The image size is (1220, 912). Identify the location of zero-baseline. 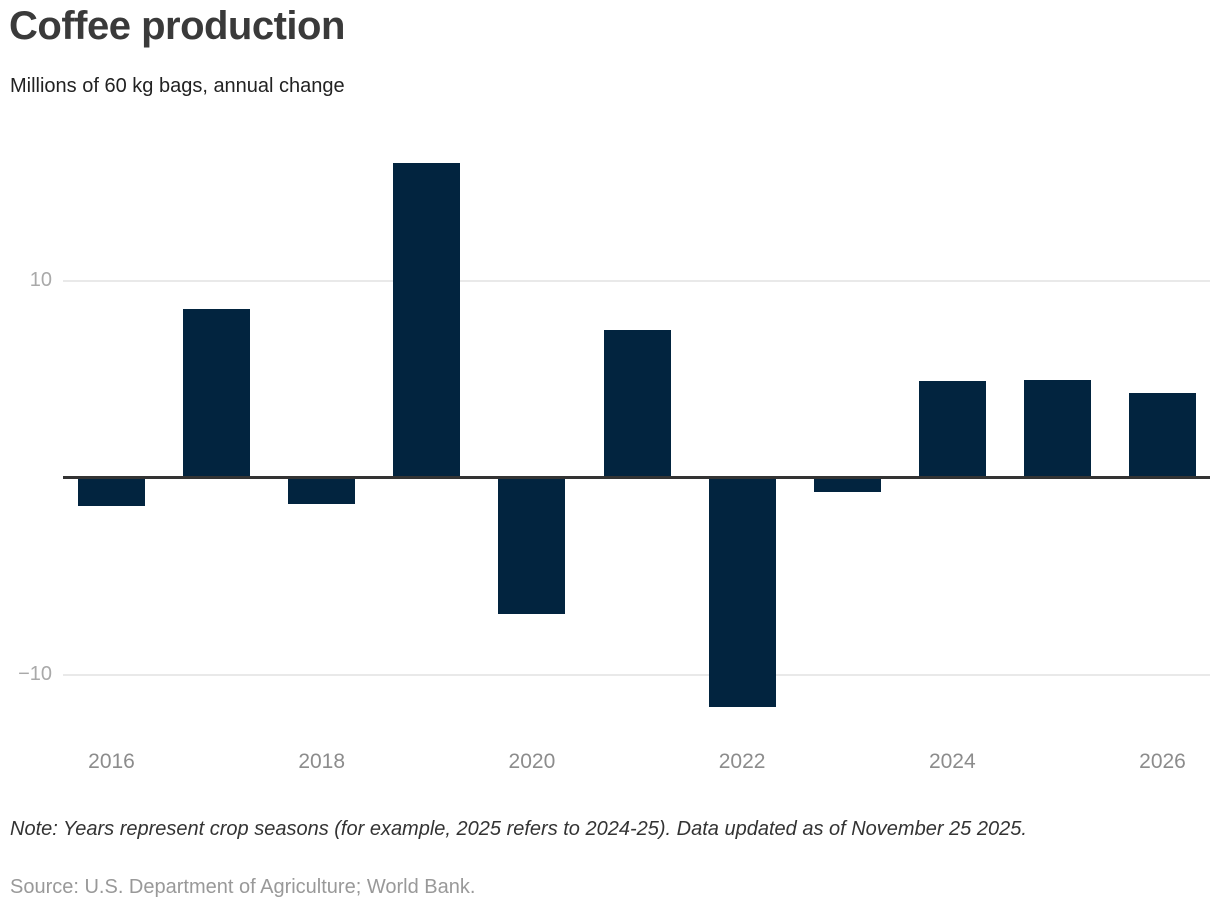
(636, 477).